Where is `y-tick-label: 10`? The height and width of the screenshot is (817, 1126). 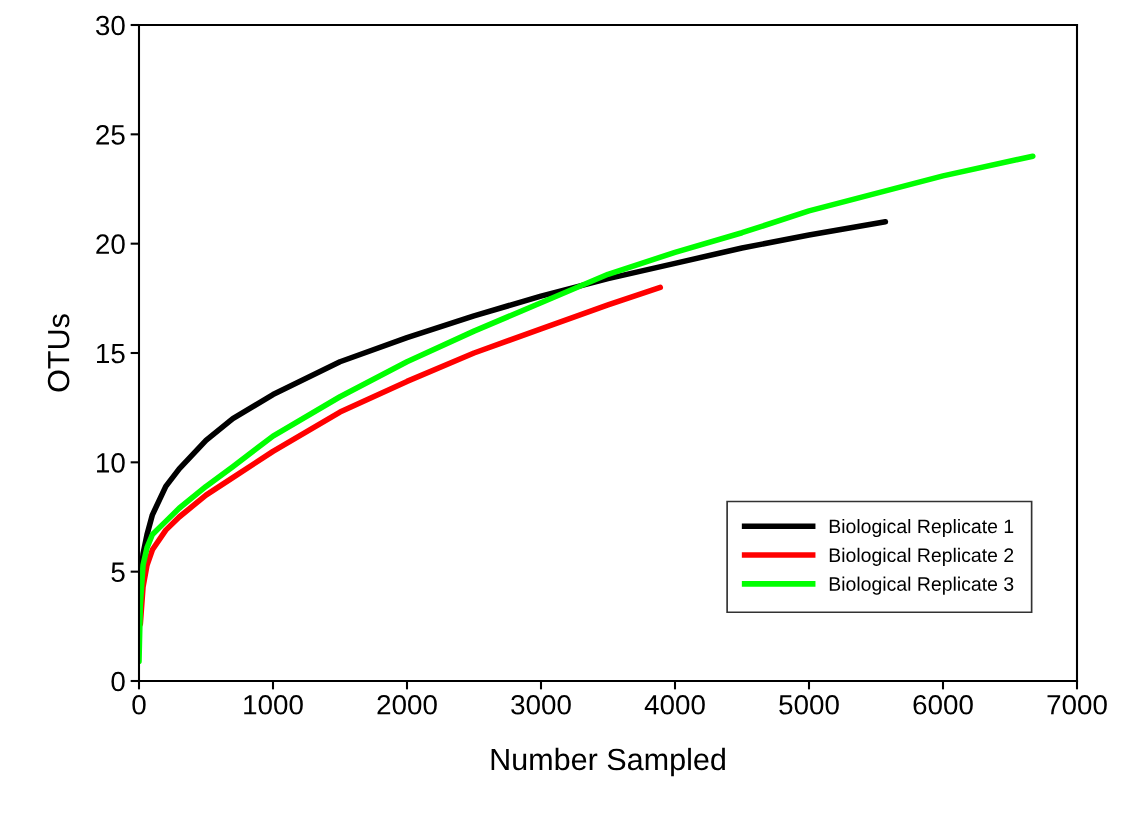
y-tick-label: 10 is located at coordinates (111, 463).